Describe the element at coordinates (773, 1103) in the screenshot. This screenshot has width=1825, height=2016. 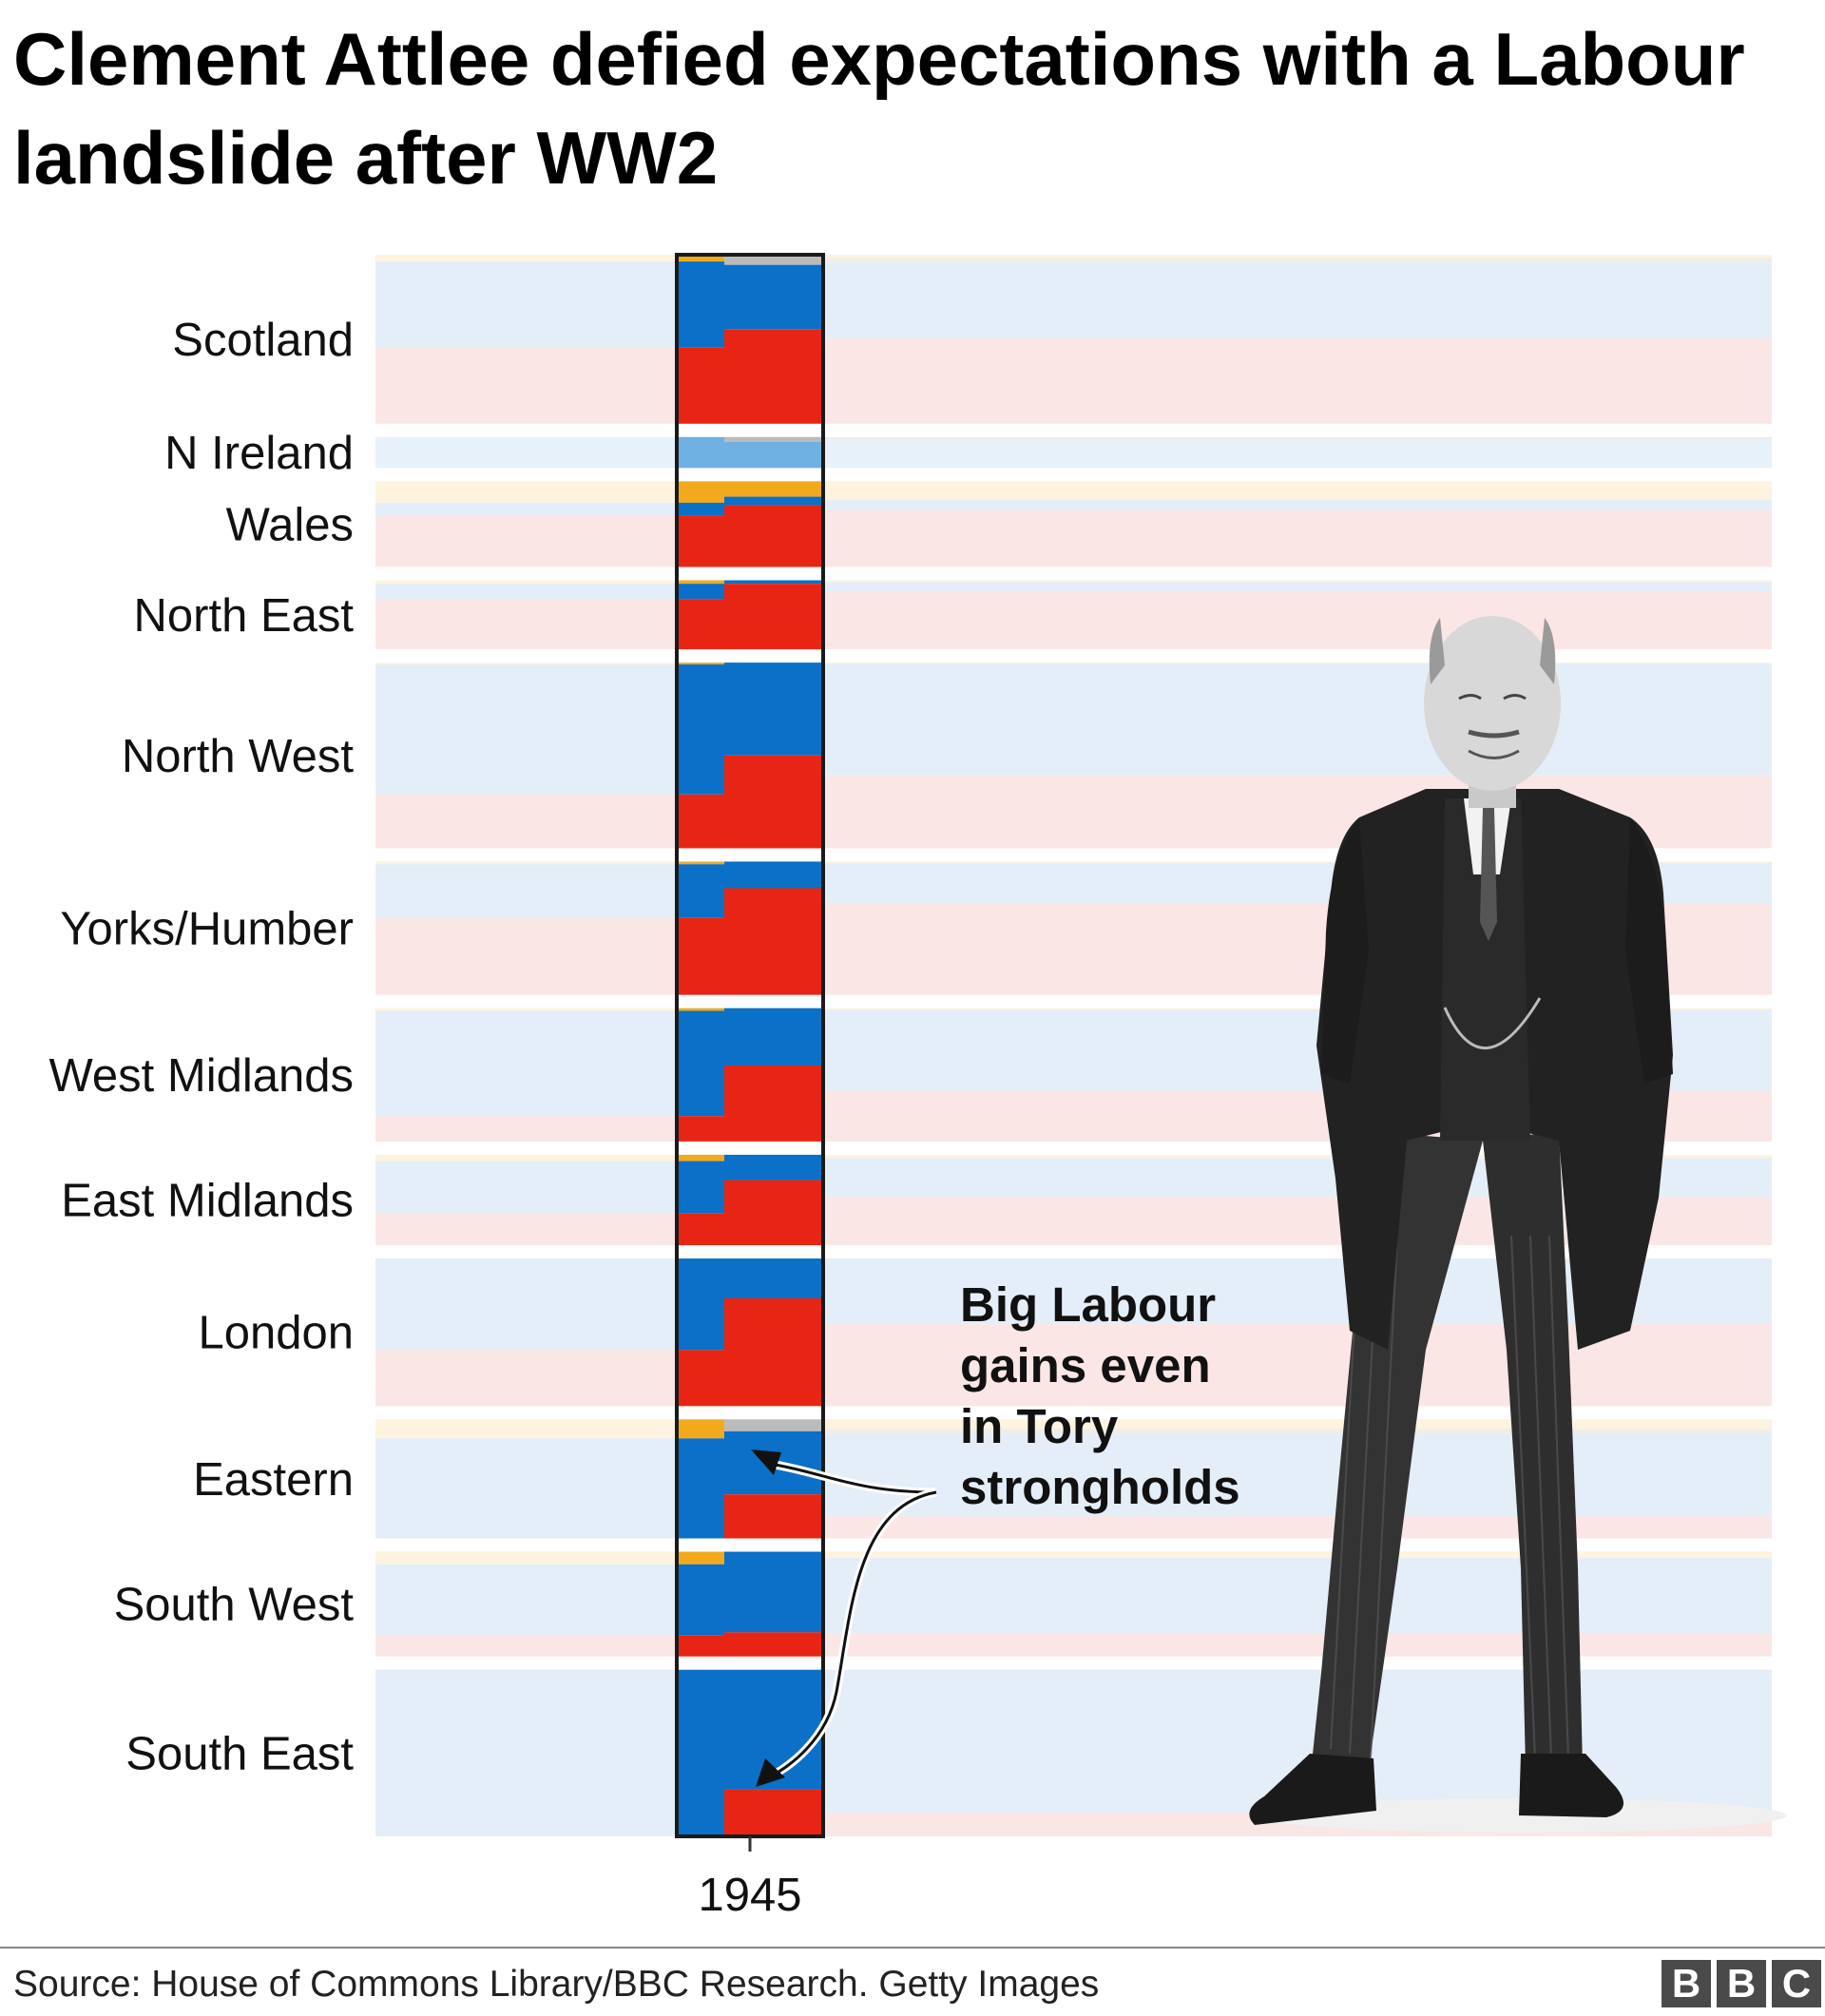
I see `seat-share-1945-6-labour` at that location.